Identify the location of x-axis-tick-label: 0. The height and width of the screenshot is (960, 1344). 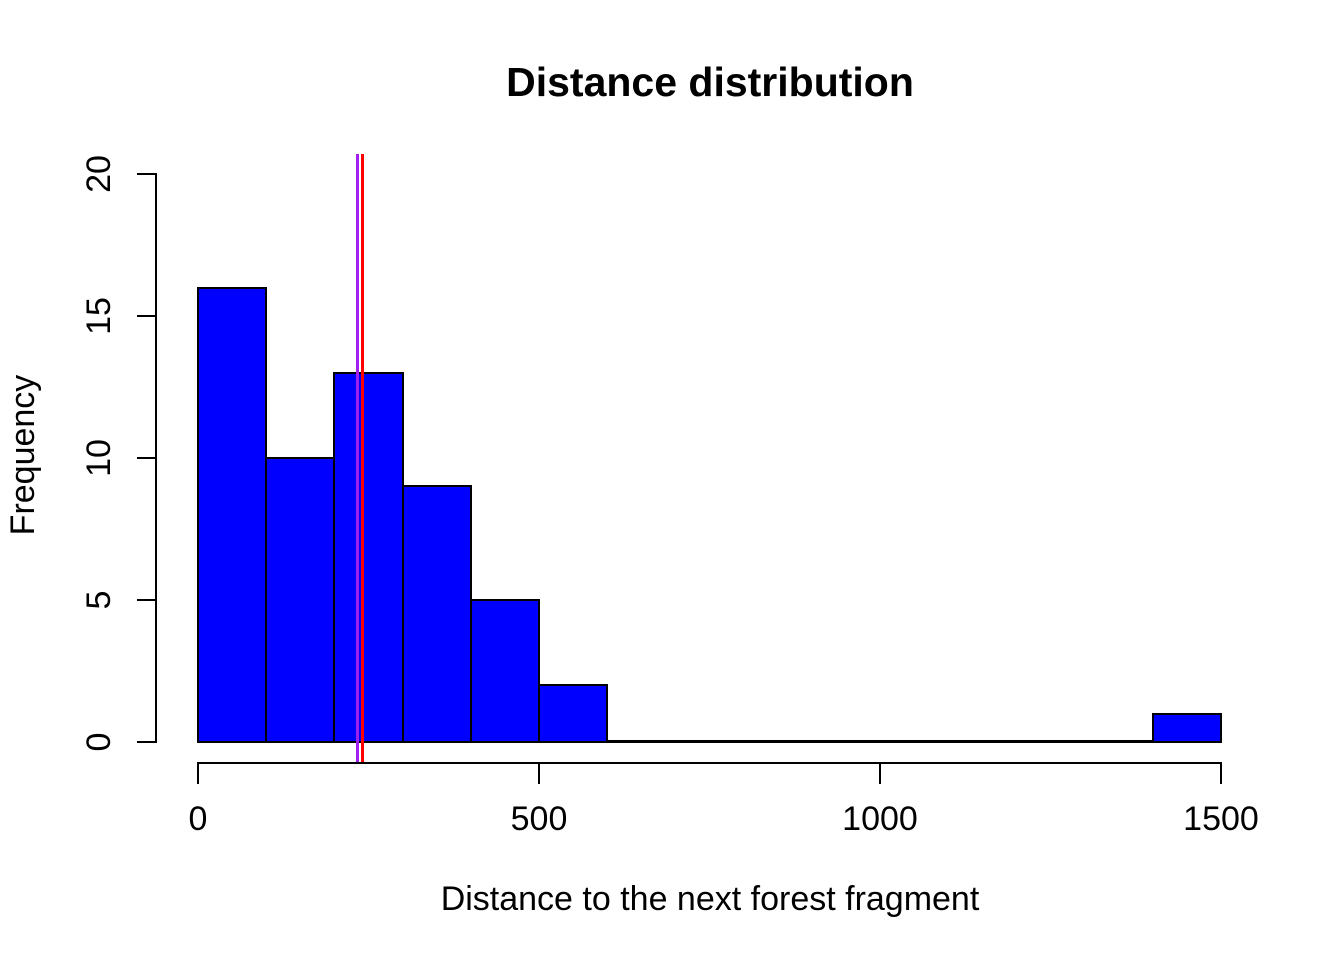
(198, 819).